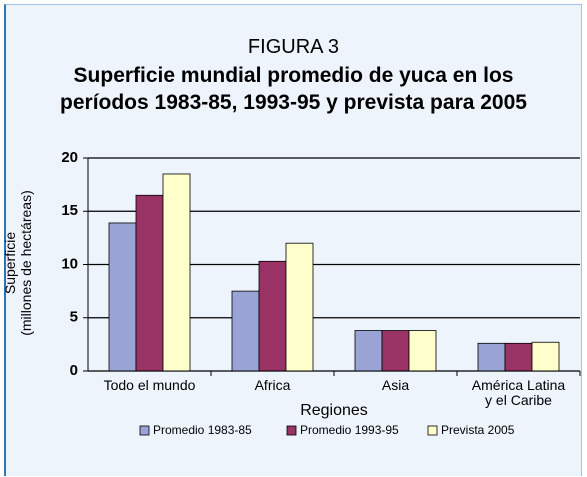 Image resolution: width=587 pixels, height=477 pixels. Describe the element at coordinates (69, 157) in the screenshot. I see `y-tick-label: 20` at that location.